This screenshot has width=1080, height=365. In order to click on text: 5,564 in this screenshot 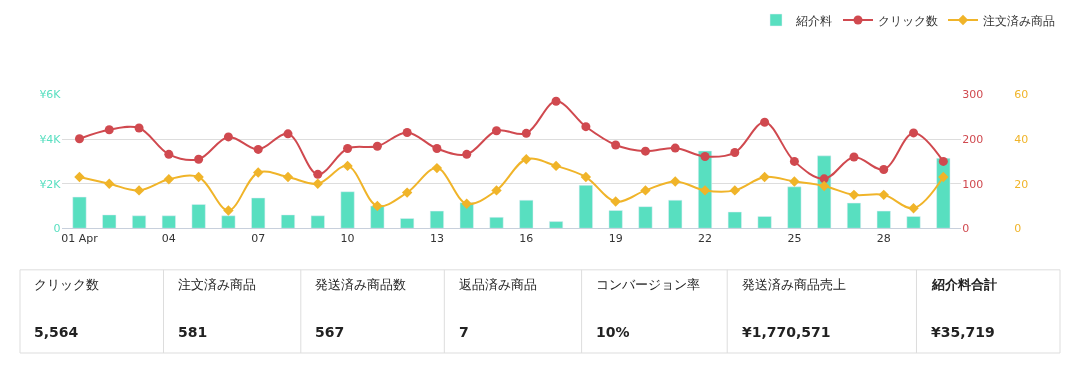, I will do `click(56, 332)`.